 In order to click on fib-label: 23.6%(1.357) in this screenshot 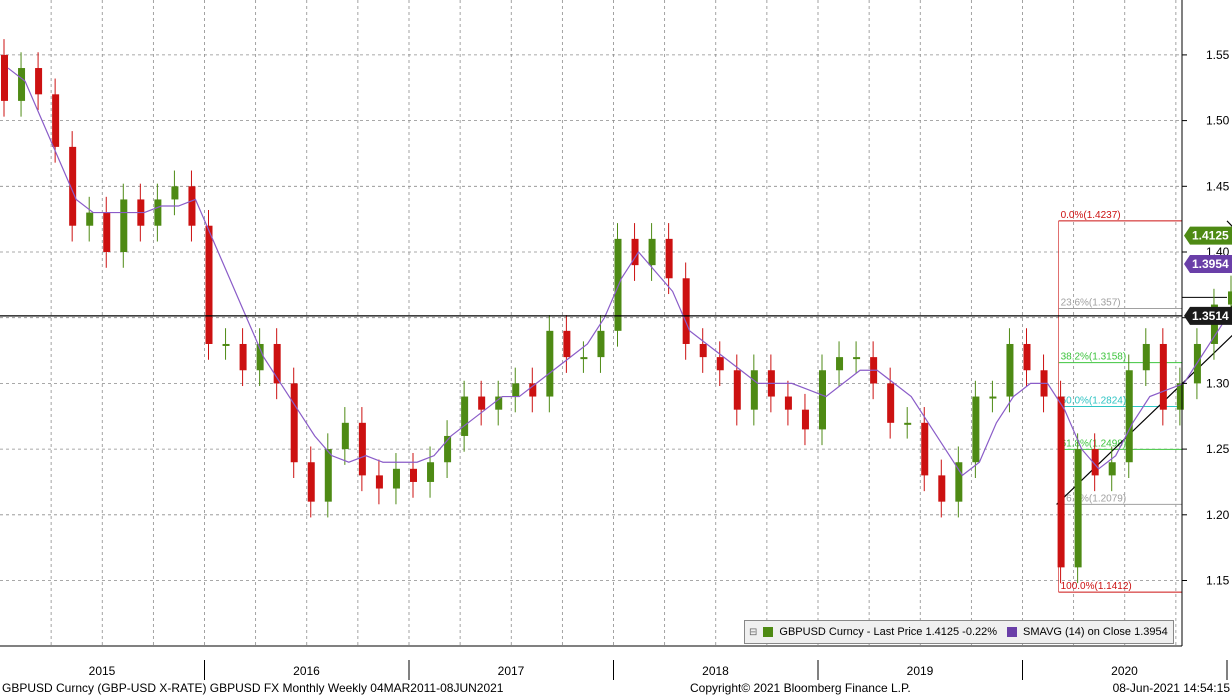, I will do `click(1091, 303)`.